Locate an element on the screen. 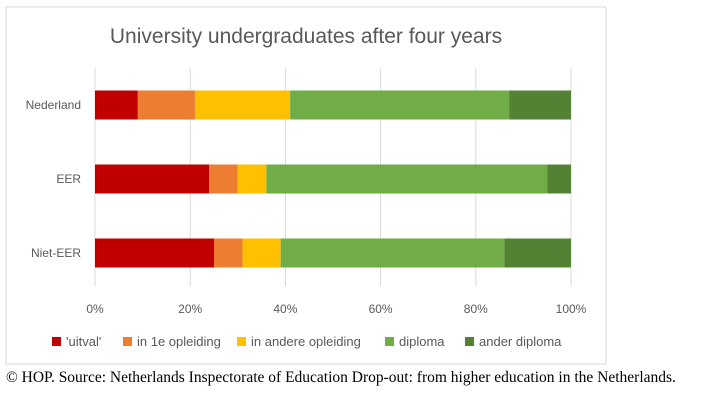 The width and height of the screenshot is (712, 409). y-tick-label: Niet-EER is located at coordinates (56, 253).